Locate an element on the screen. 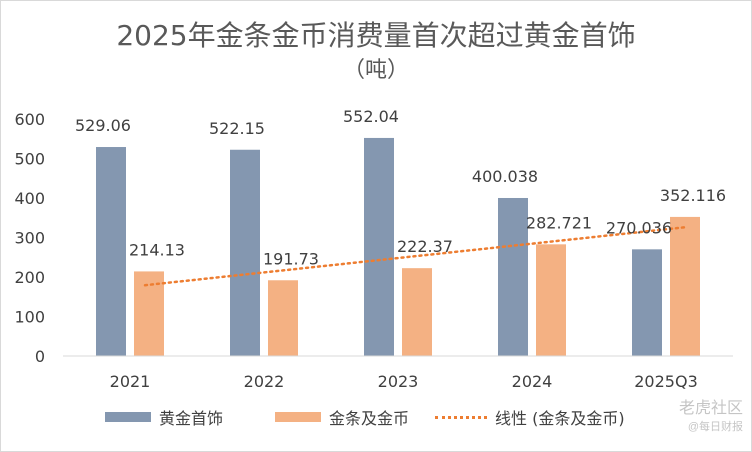 This screenshot has width=752, height=452. y-tick-label-0: 0 is located at coordinates (40, 356).